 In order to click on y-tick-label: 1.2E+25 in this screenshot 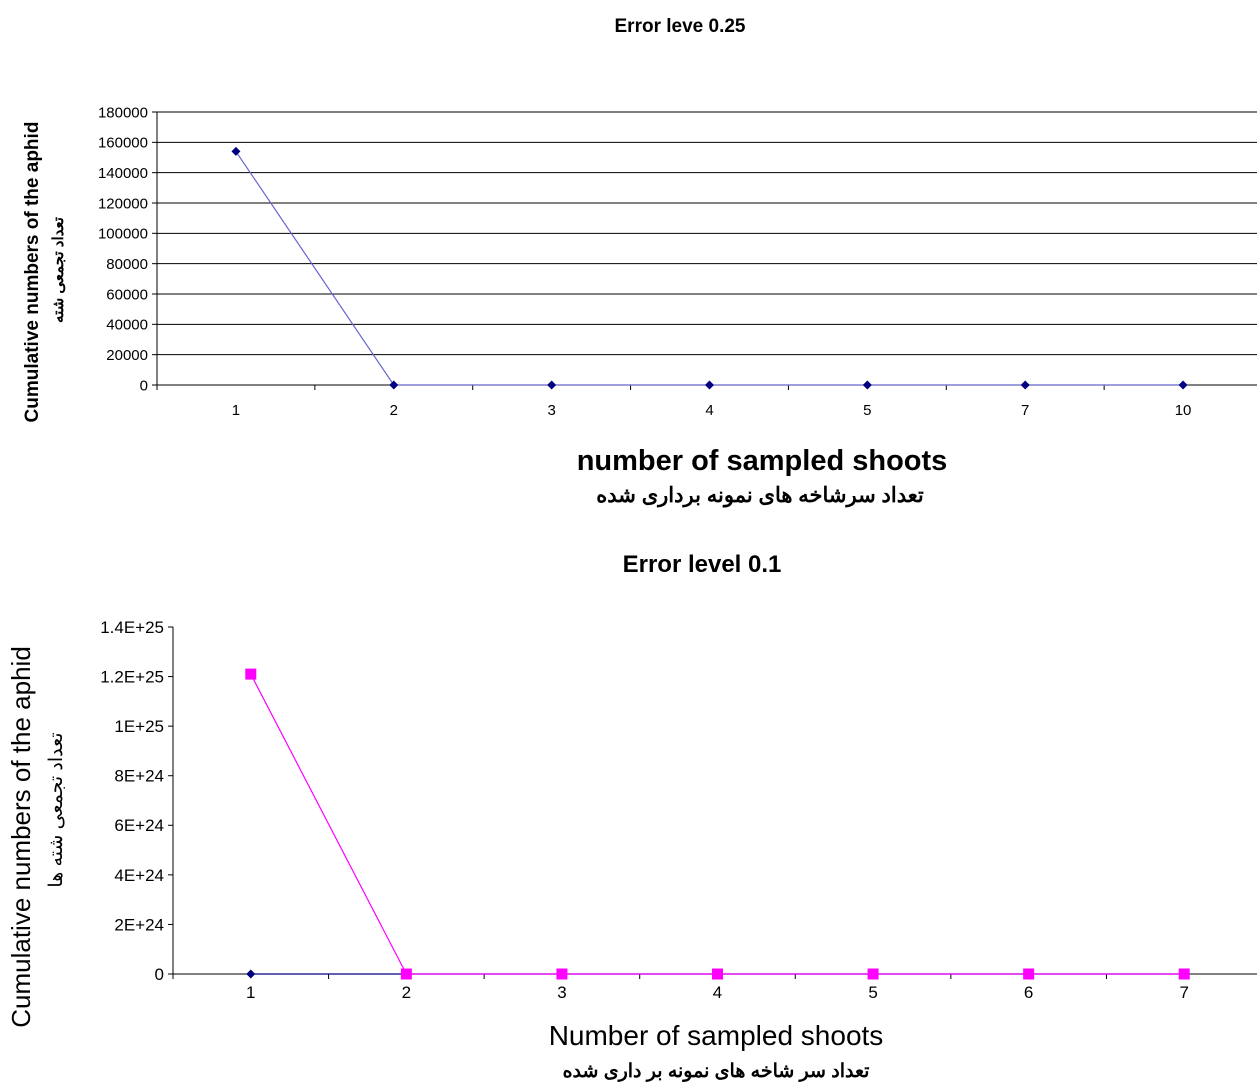, I will do `click(132, 677)`.